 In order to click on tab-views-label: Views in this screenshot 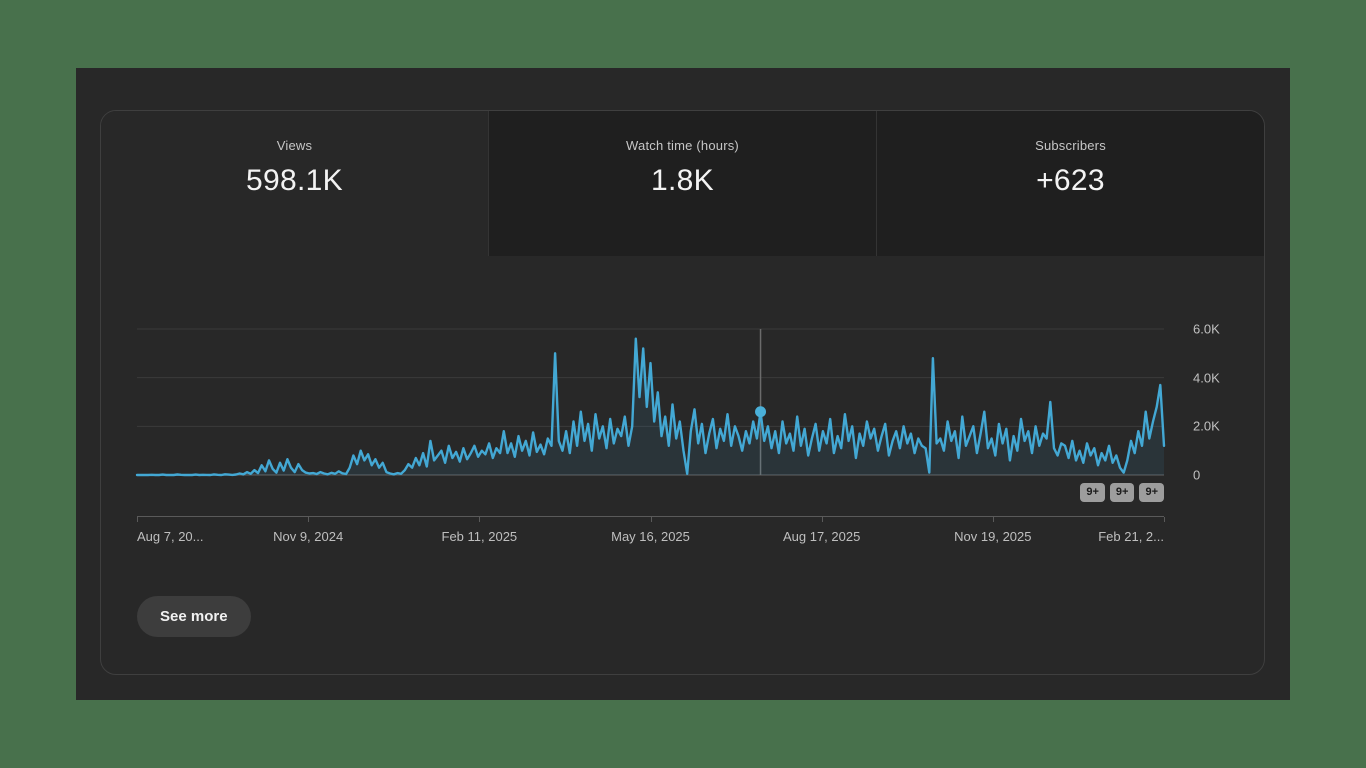, I will do `click(294, 145)`.